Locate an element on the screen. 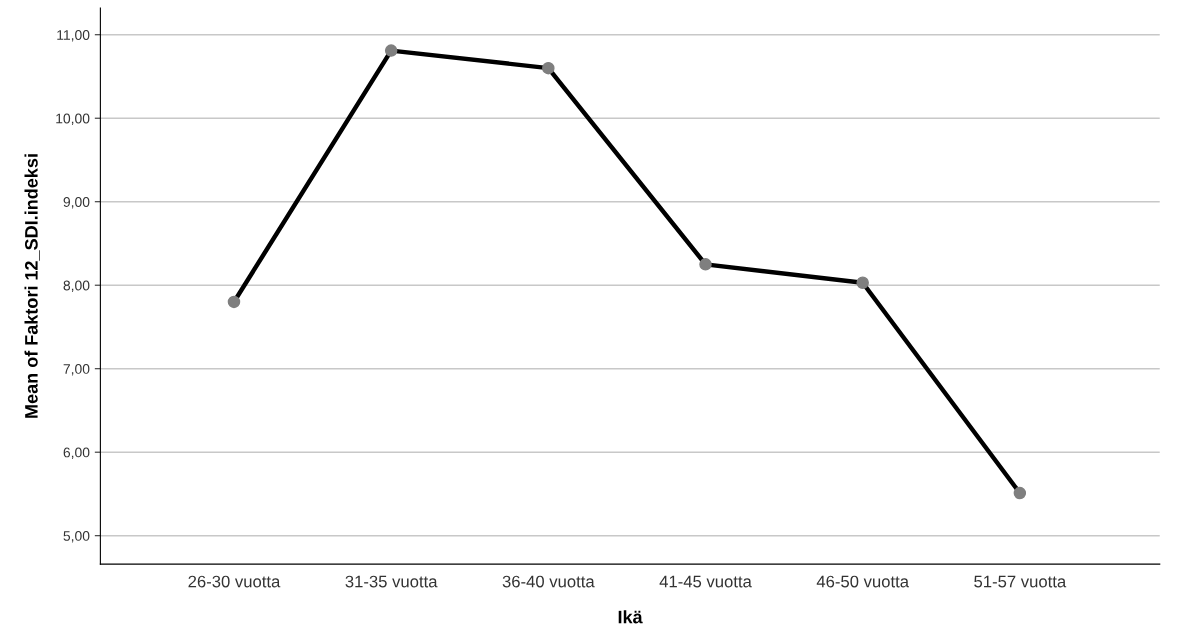  x-axis-title: Ikä is located at coordinates (630, 617).